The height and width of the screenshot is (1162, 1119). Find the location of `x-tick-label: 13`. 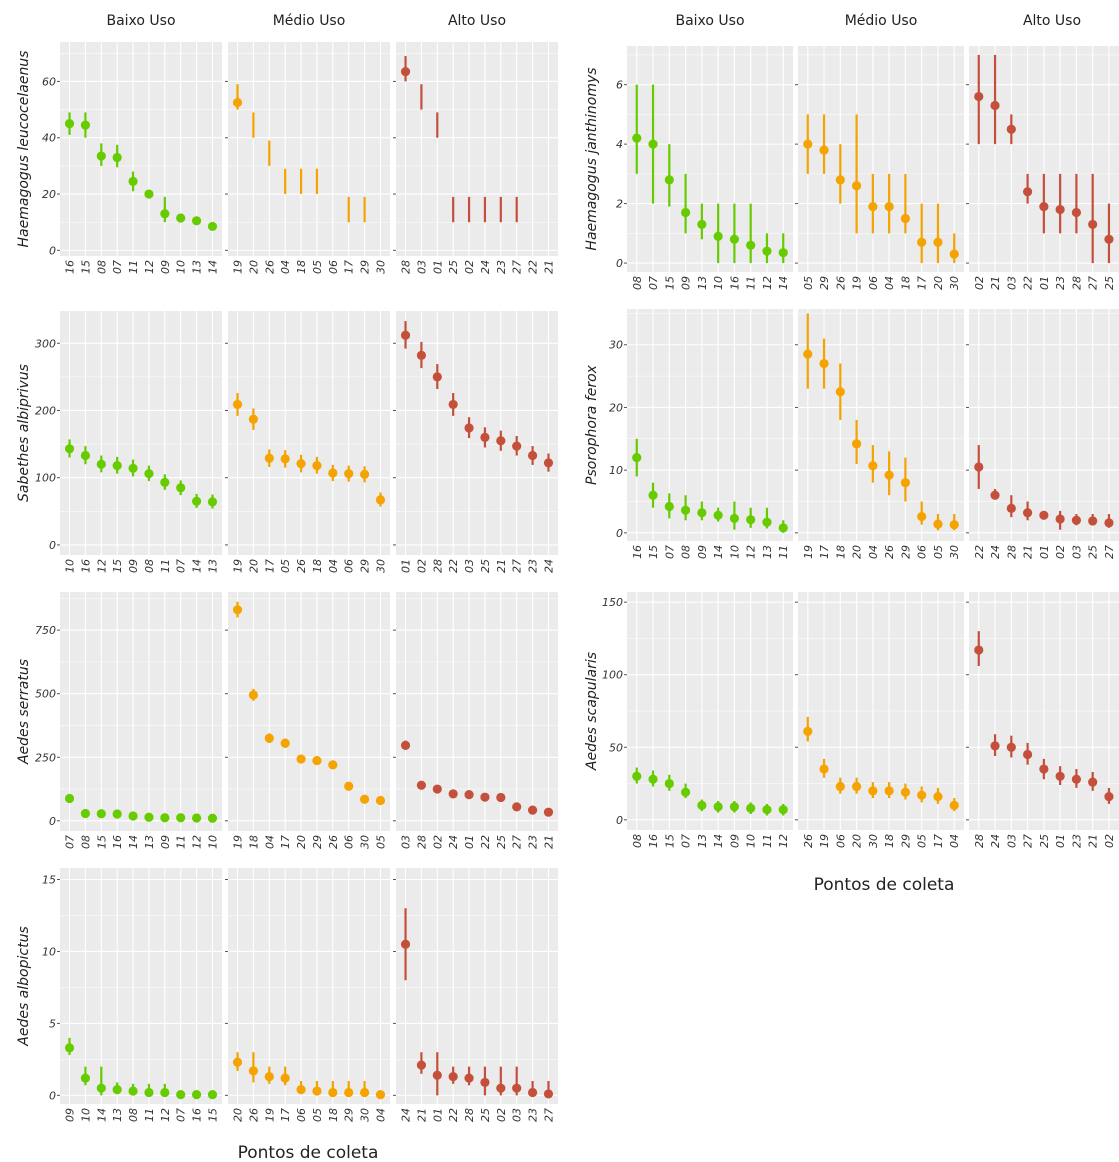

x-tick-label: 13 is located at coordinates (702, 283).